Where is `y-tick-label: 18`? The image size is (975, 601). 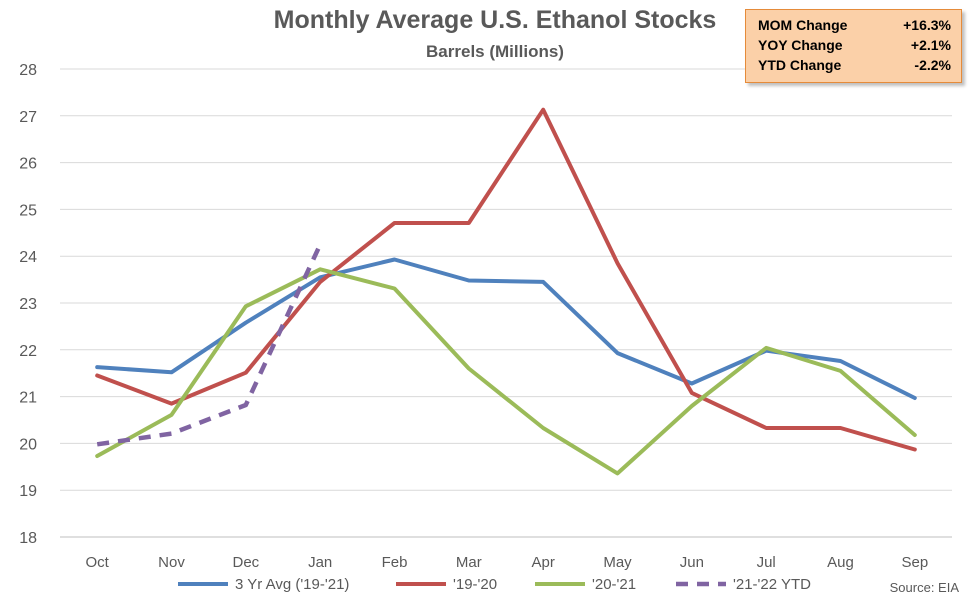
y-tick-label: 18 is located at coordinates (28, 538).